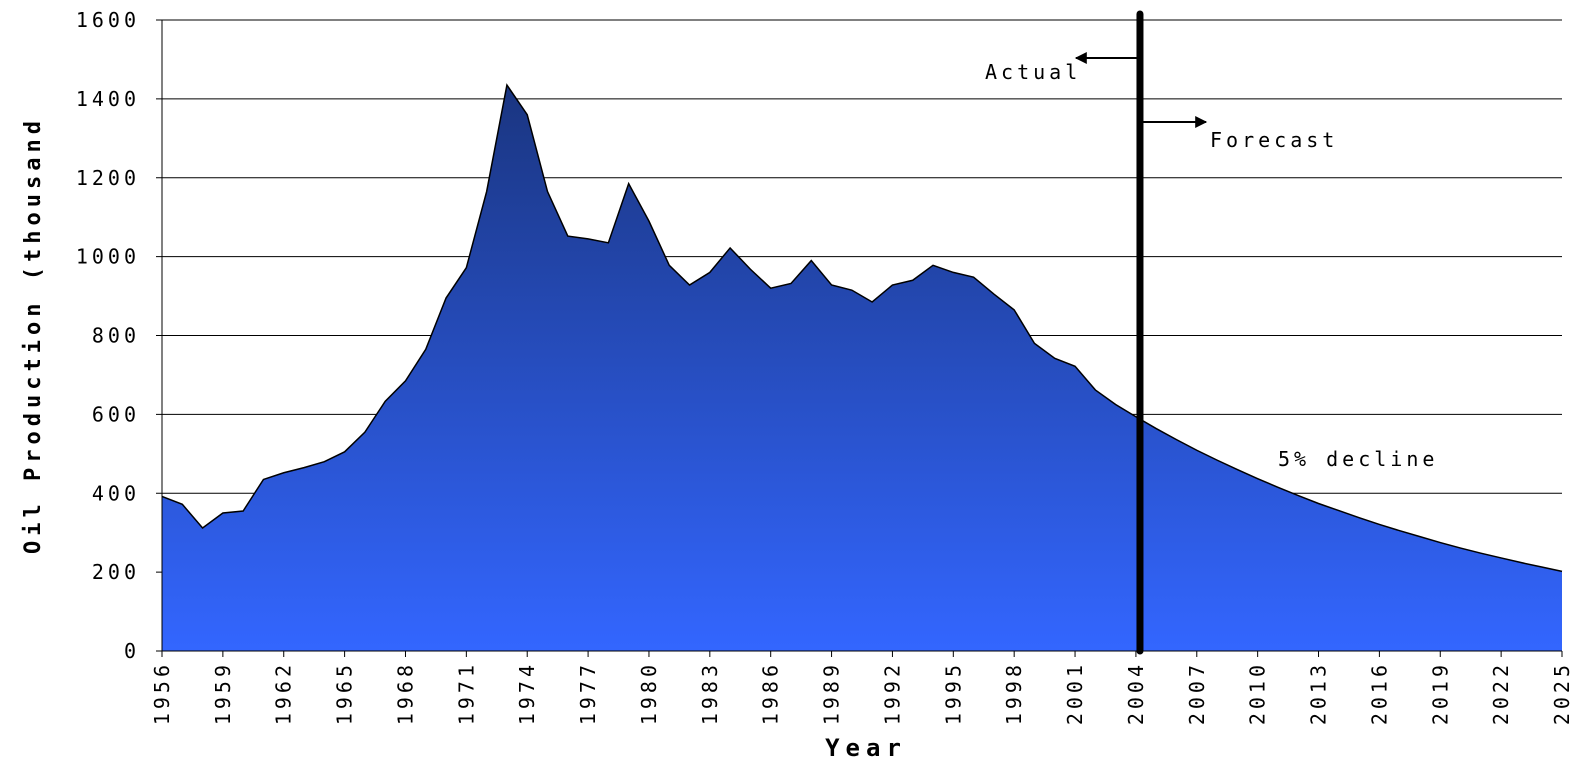 This screenshot has width=1572, height=774. I want to click on y-tick-label: 1400, so click(108, 99).